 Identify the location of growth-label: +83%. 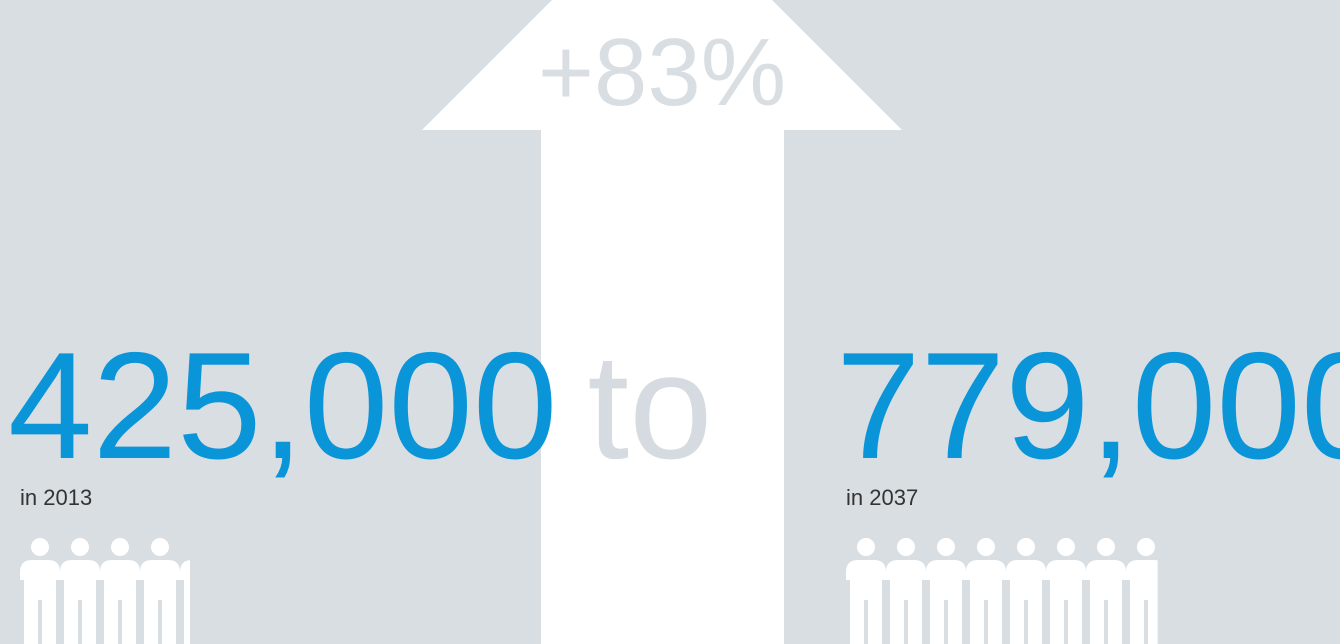
(662, 72).